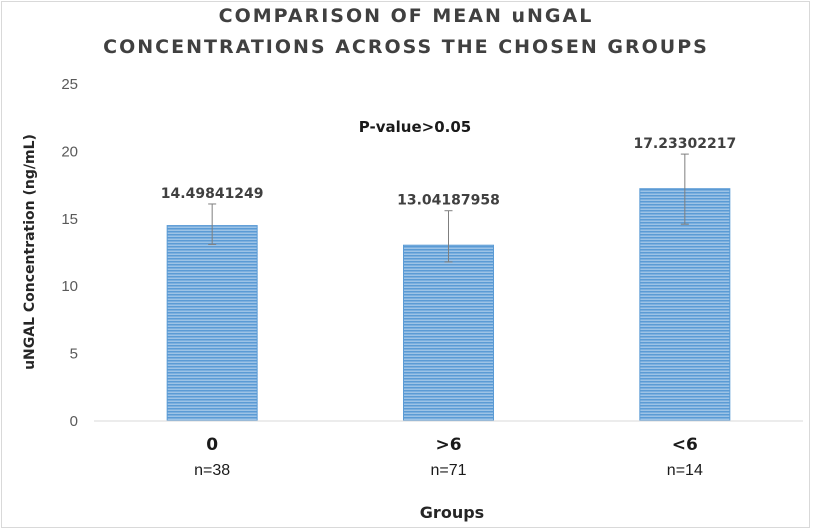 The image size is (813, 531). What do you see at coordinates (448, 172) in the screenshot?
I see `data-labels: 14.49841249 13.04187958 17.23302217` at bounding box center [448, 172].